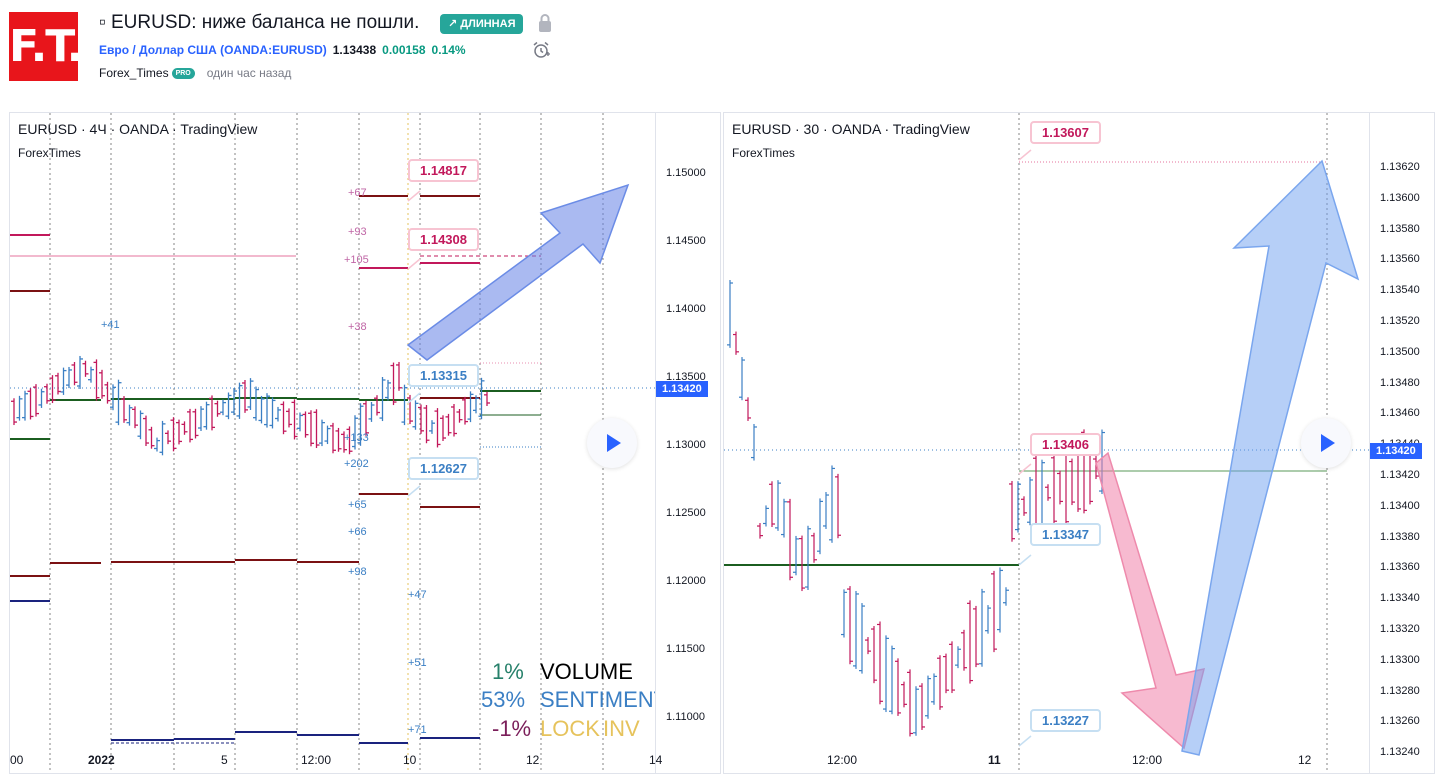  Describe the element at coordinates (110, 325) in the screenshot. I see `num-41: +41` at that location.